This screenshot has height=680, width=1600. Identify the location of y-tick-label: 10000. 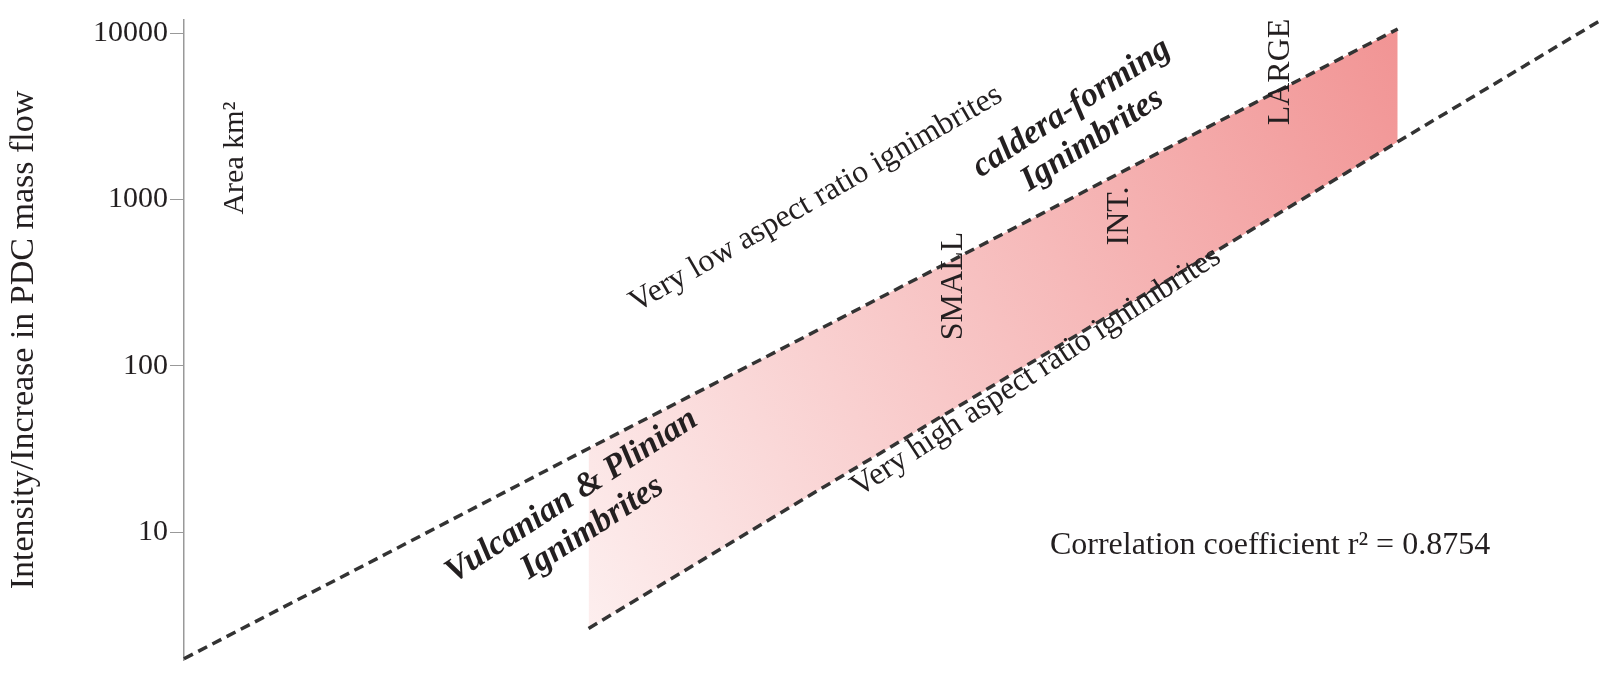
(130, 31).